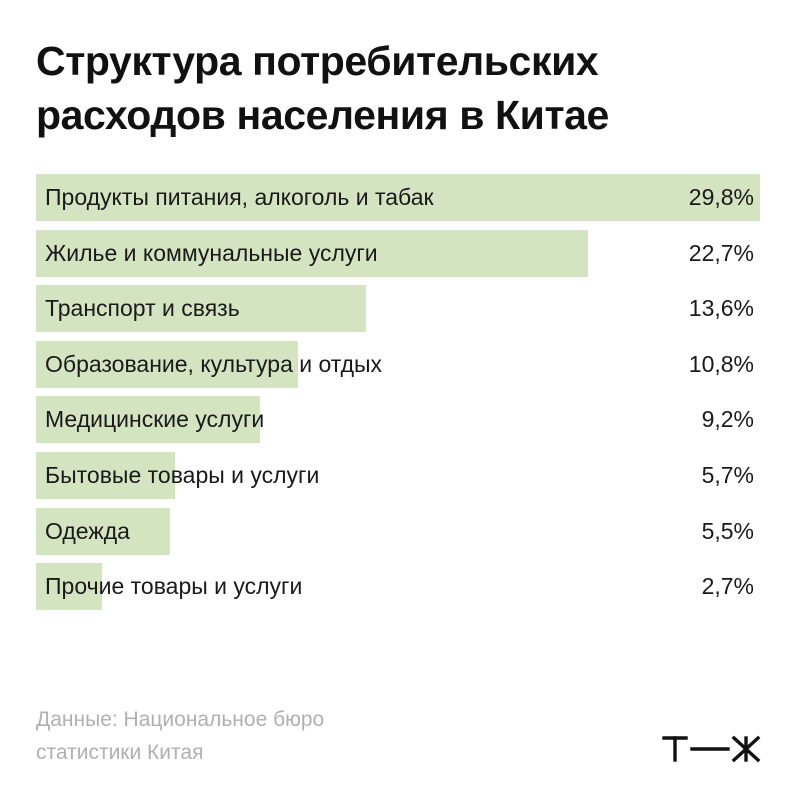  I want to click on bar-row: Прочие товары и услуги 2,7%, so click(398, 587).